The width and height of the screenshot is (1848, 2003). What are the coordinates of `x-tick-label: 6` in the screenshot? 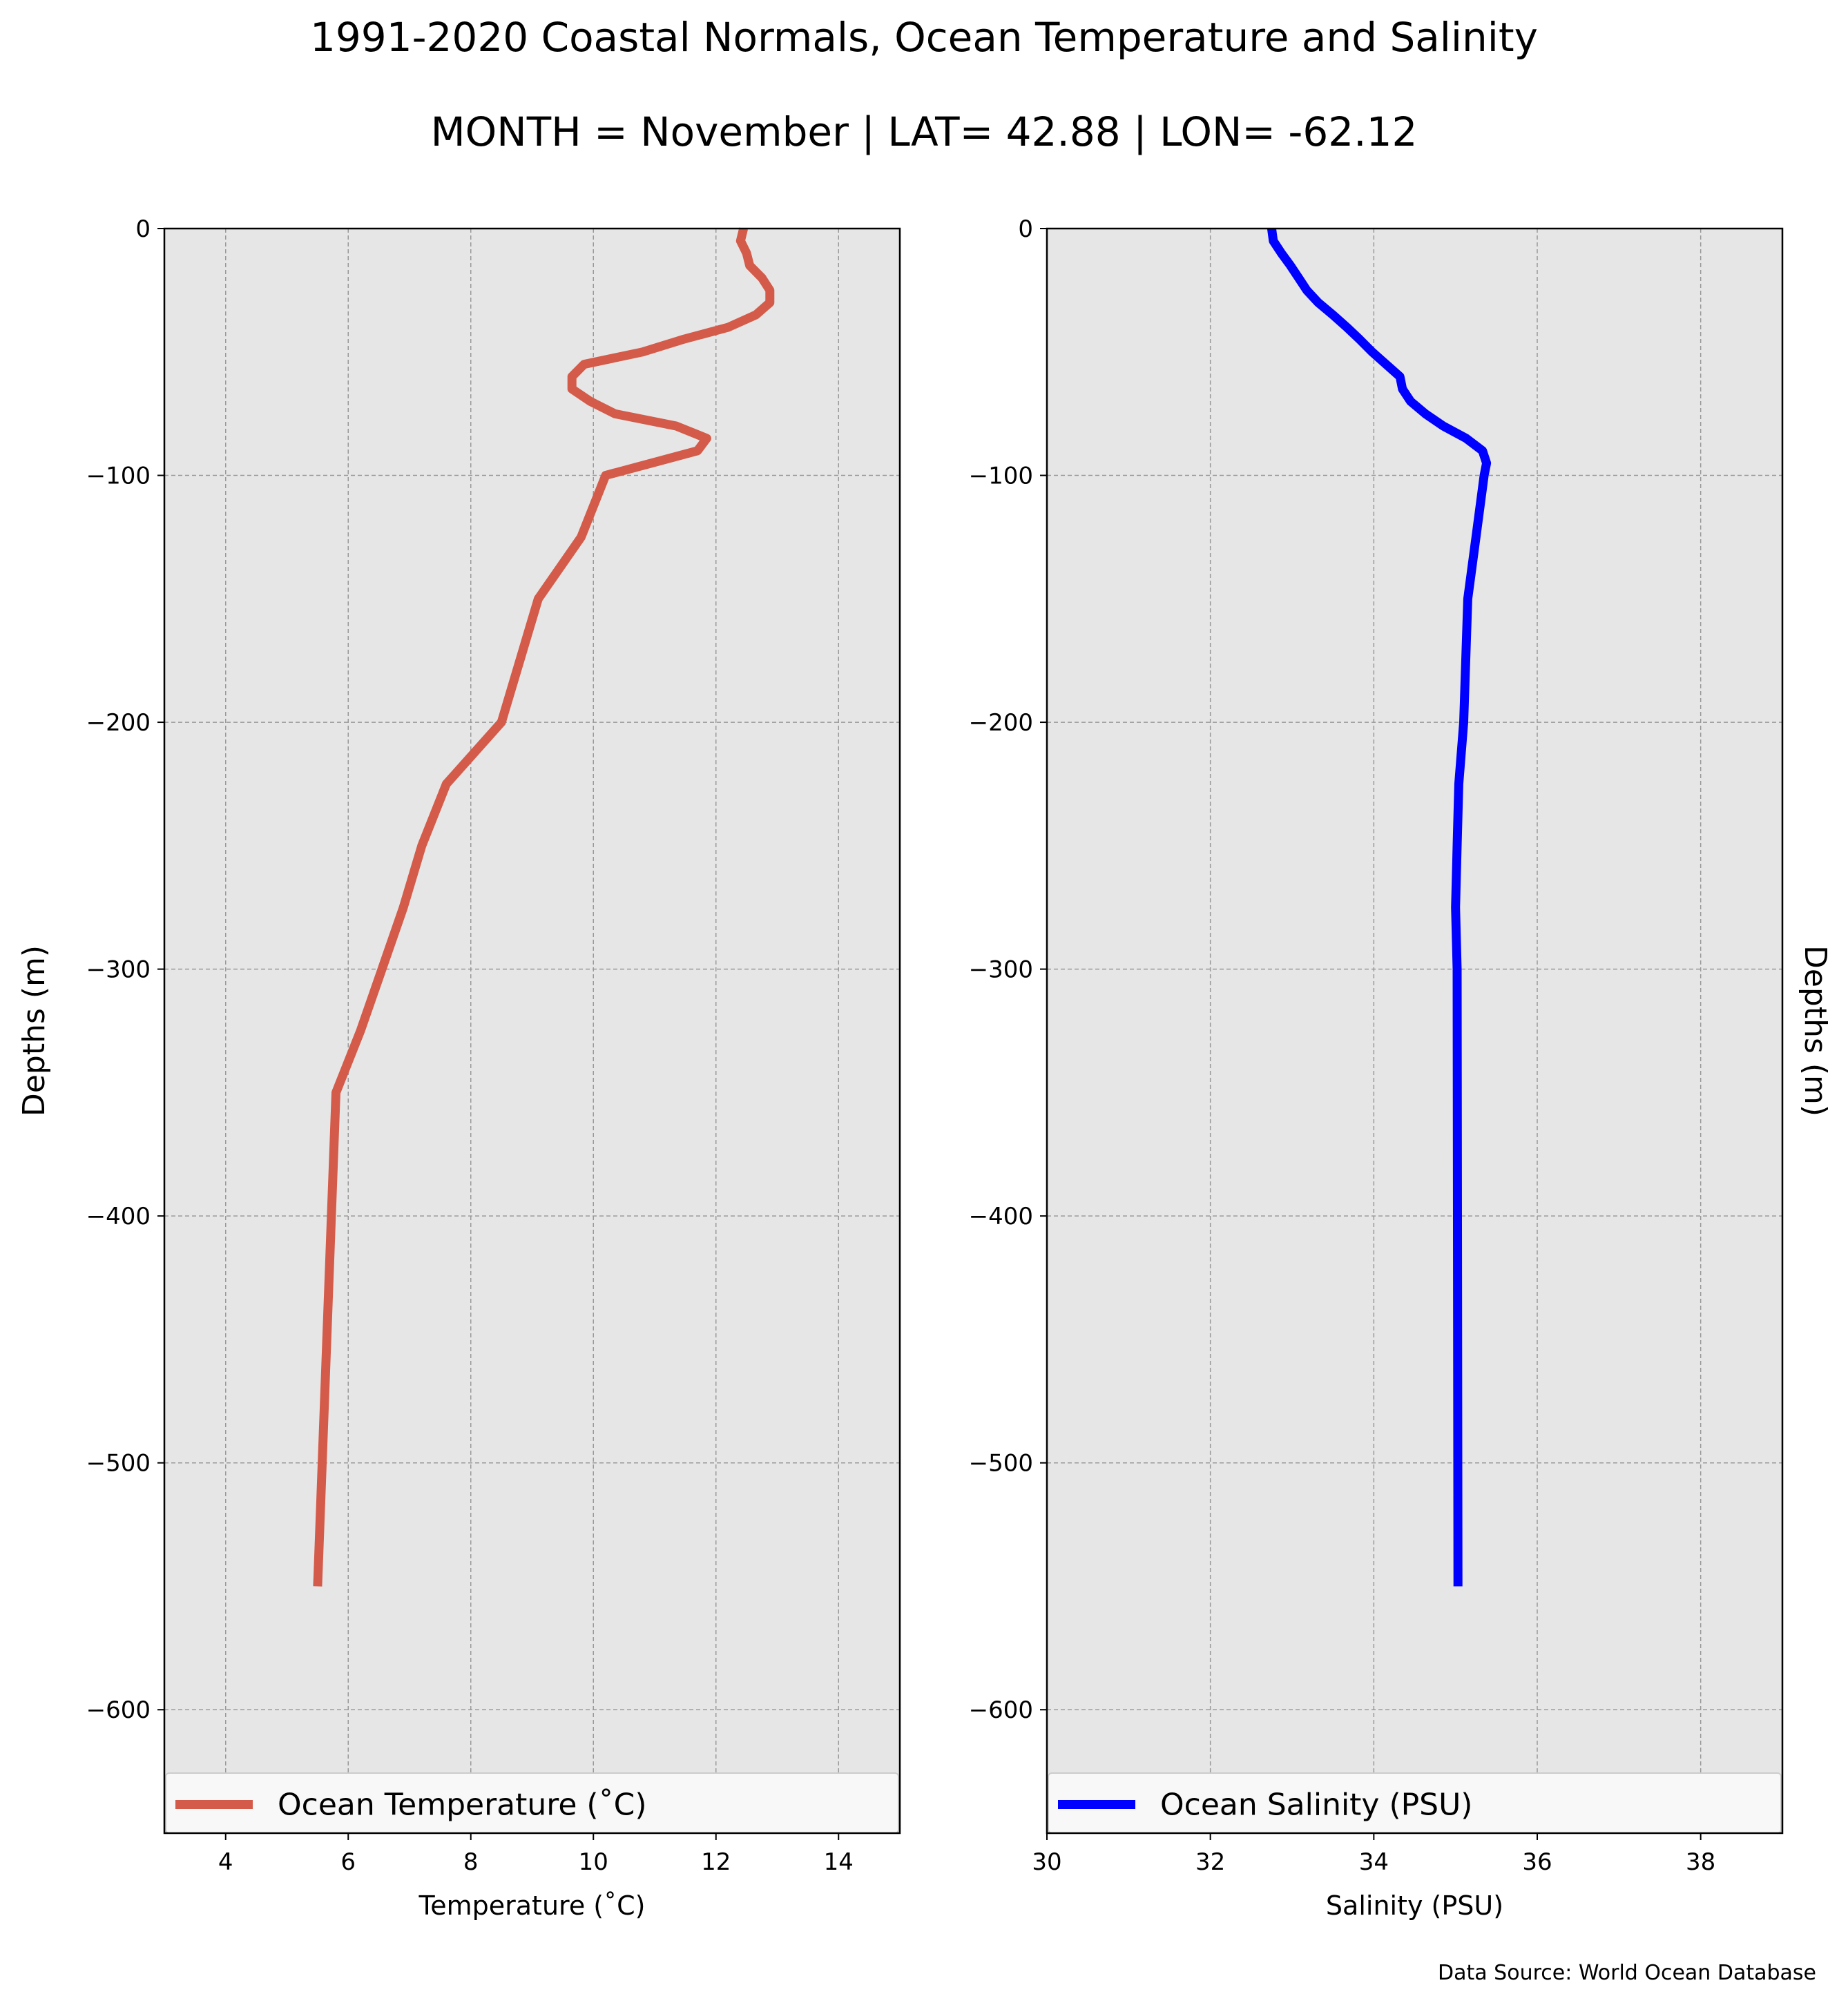 It's located at (348, 1862).